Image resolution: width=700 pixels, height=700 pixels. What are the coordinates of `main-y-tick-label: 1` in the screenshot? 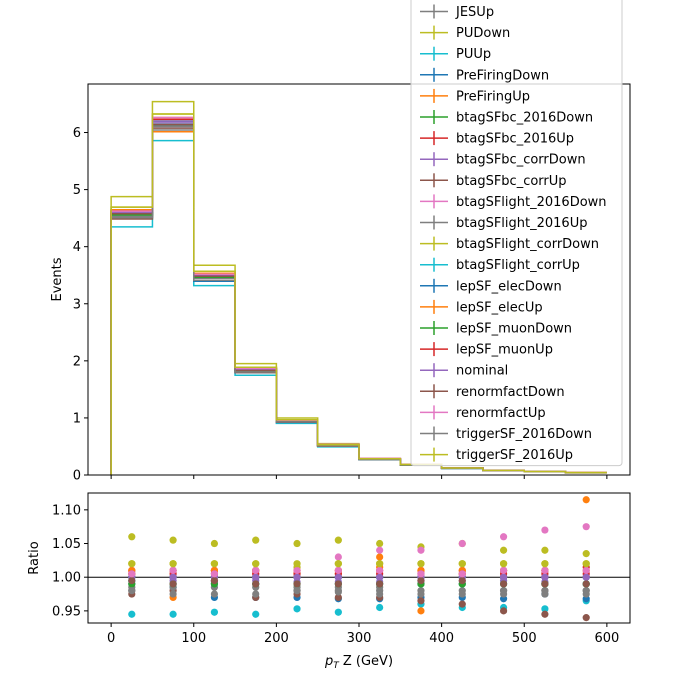 It's located at (77, 418).